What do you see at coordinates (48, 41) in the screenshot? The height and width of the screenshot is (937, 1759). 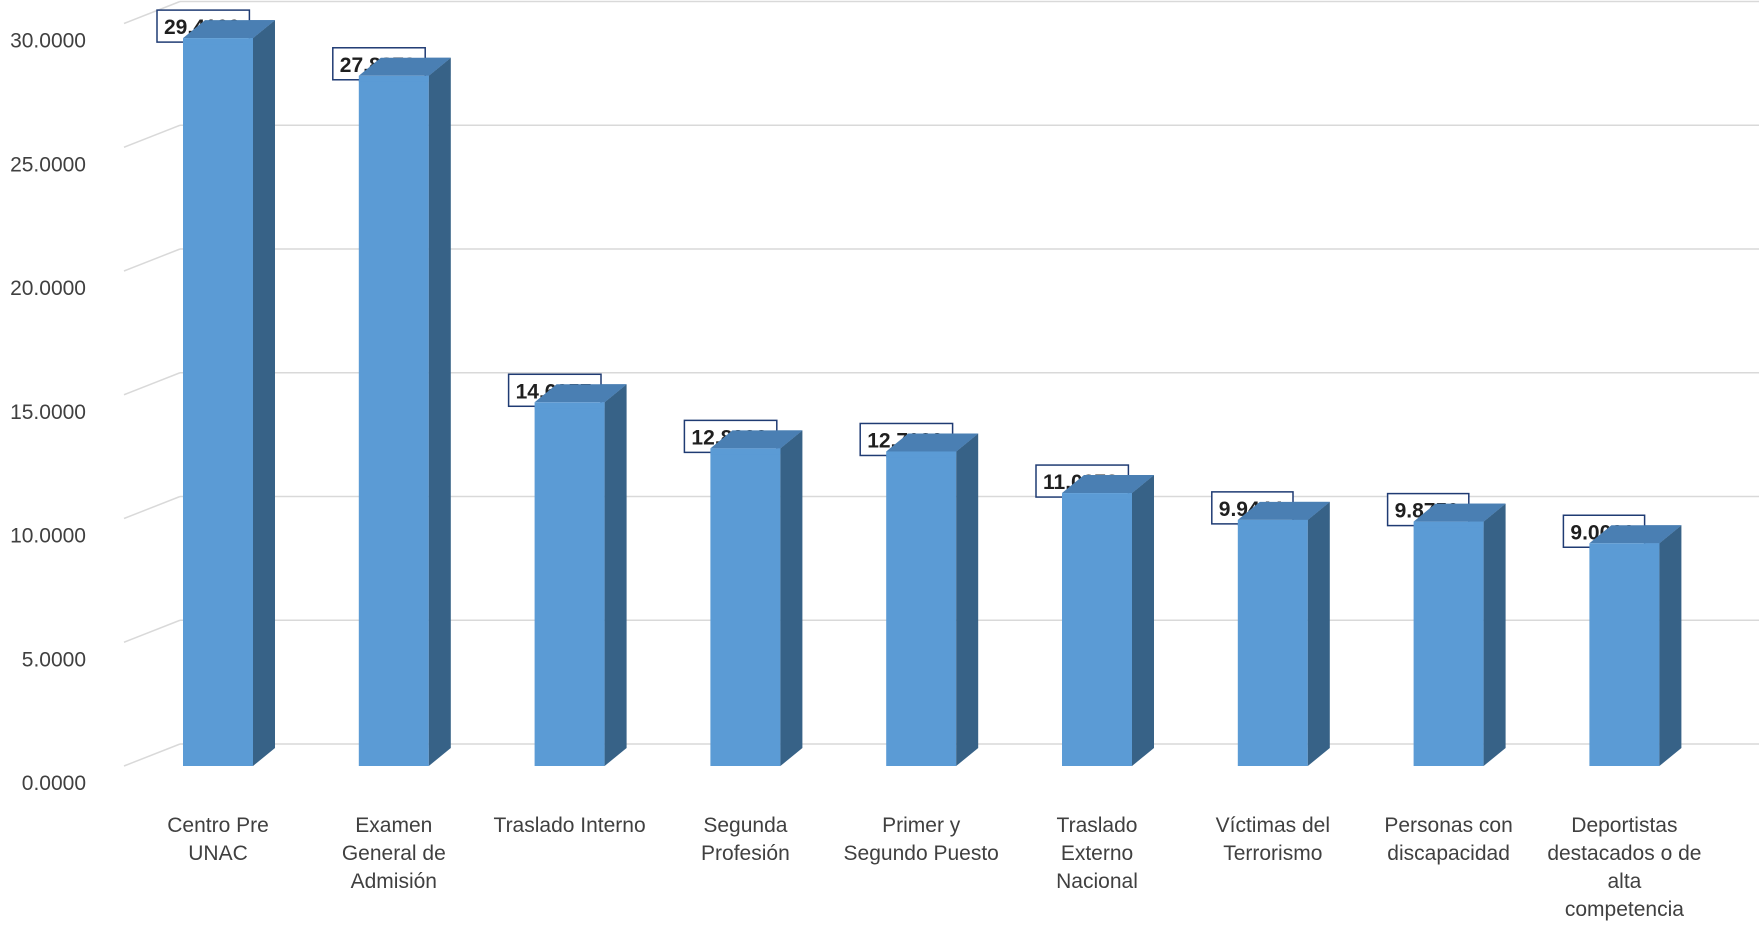 I see `y-tick-label: 30.0000` at bounding box center [48, 41].